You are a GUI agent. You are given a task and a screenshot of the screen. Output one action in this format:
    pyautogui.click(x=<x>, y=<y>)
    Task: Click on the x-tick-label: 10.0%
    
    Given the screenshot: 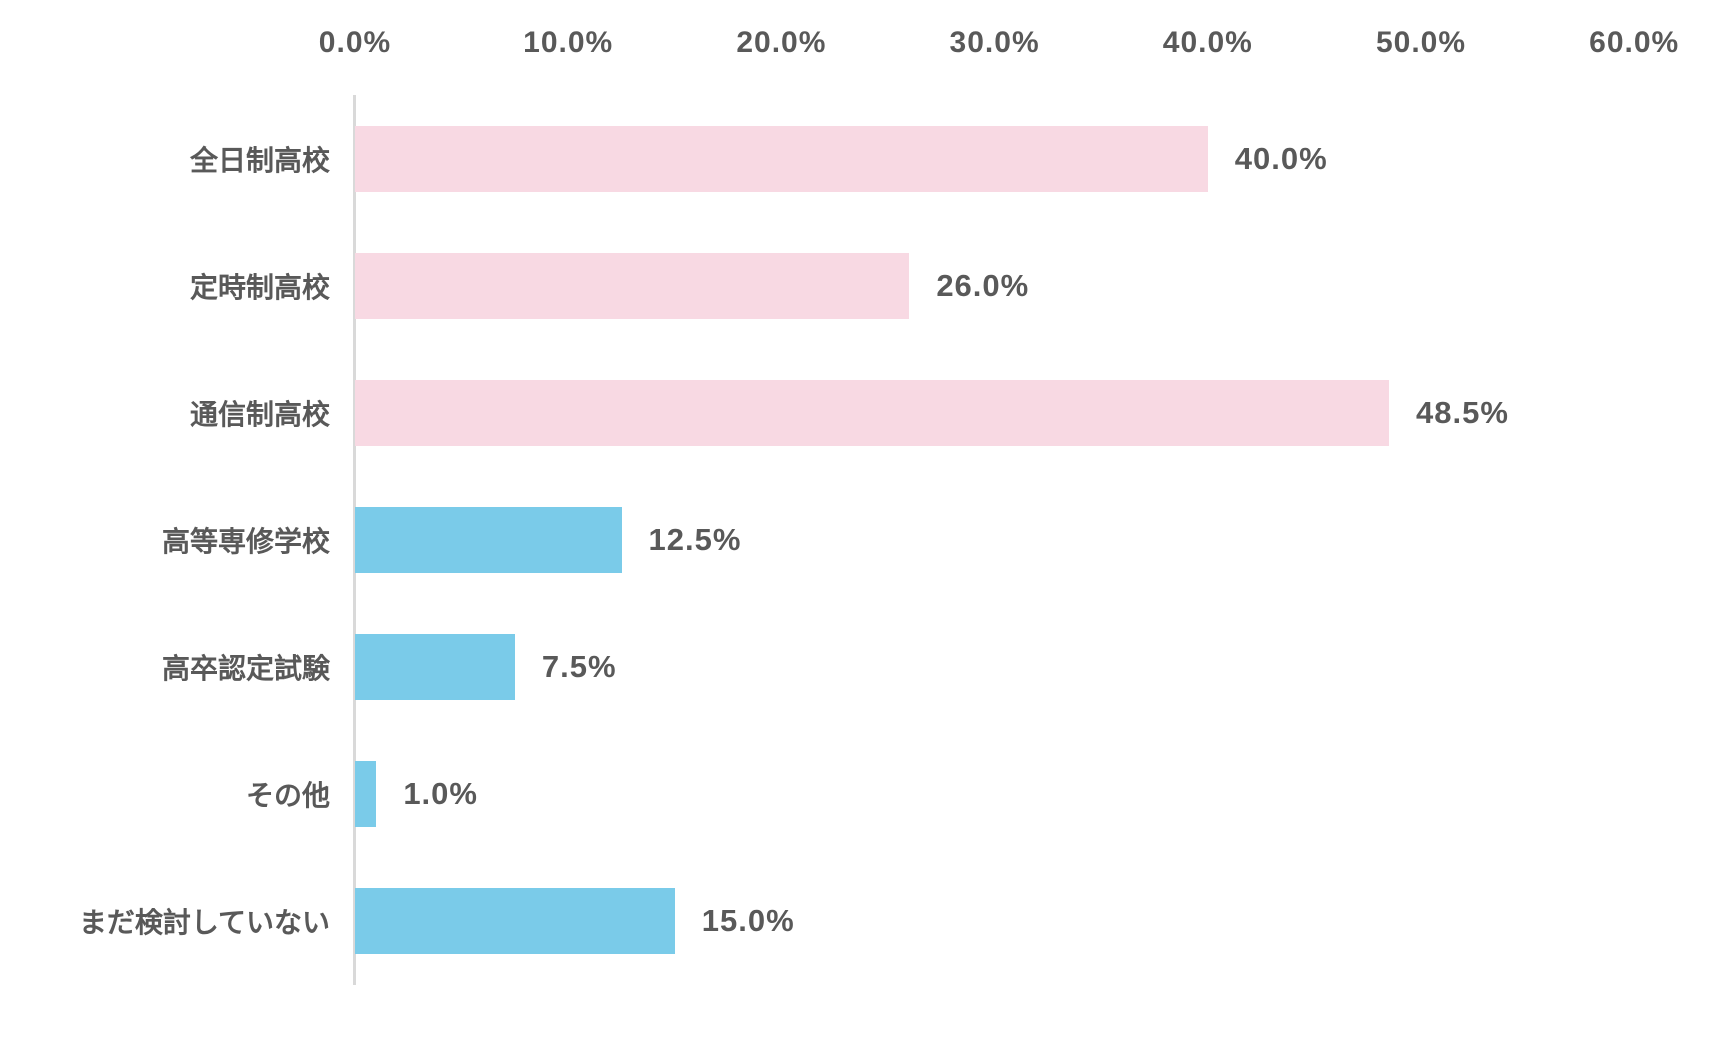 What is the action you would take?
    pyautogui.click(x=568, y=42)
    